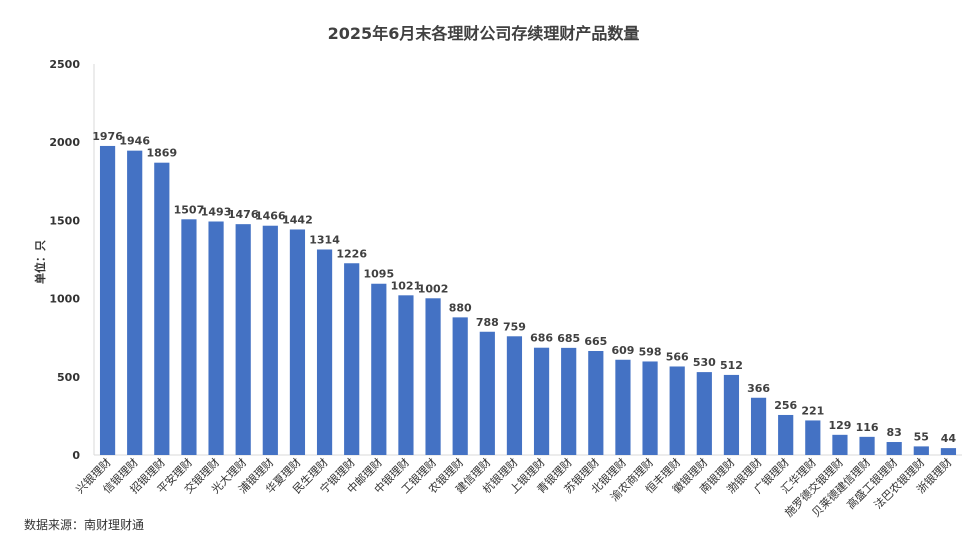 The height and width of the screenshot is (554, 967). I want to click on data-label: 44, so click(949, 438).